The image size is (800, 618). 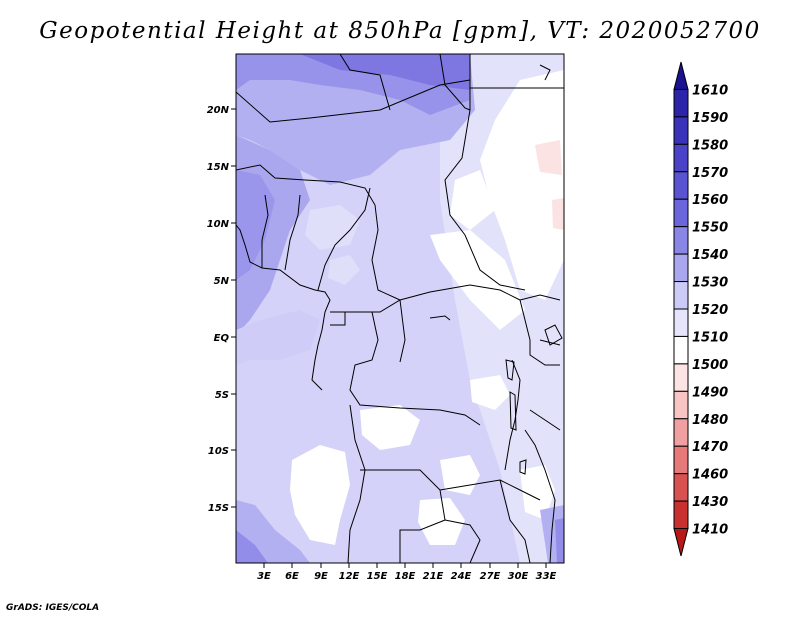 I want to click on colorbar-label: 1540, so click(x=710, y=255).